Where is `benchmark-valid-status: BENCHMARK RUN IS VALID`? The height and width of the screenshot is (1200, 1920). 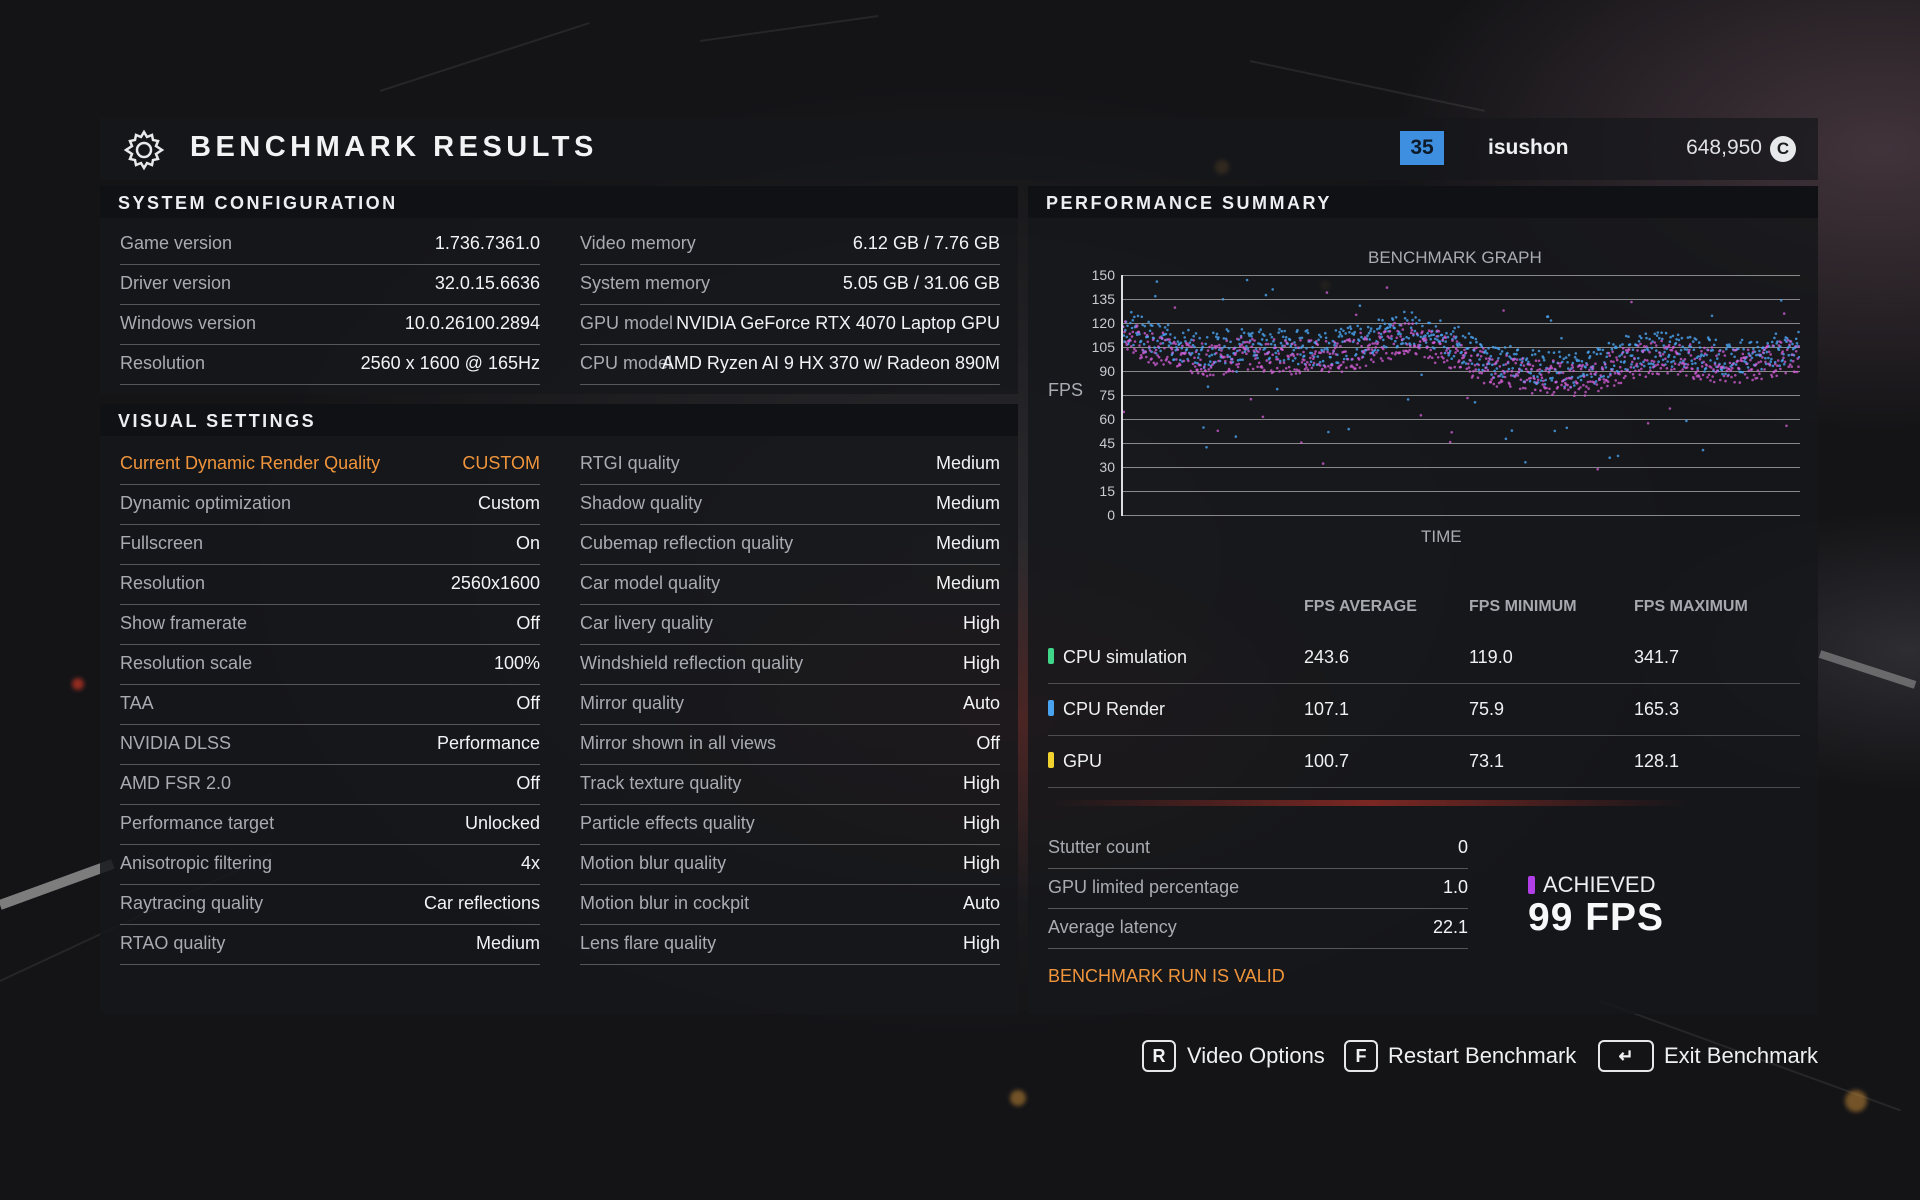 benchmark-valid-status: BENCHMARK RUN IS VALID is located at coordinates (1166, 976).